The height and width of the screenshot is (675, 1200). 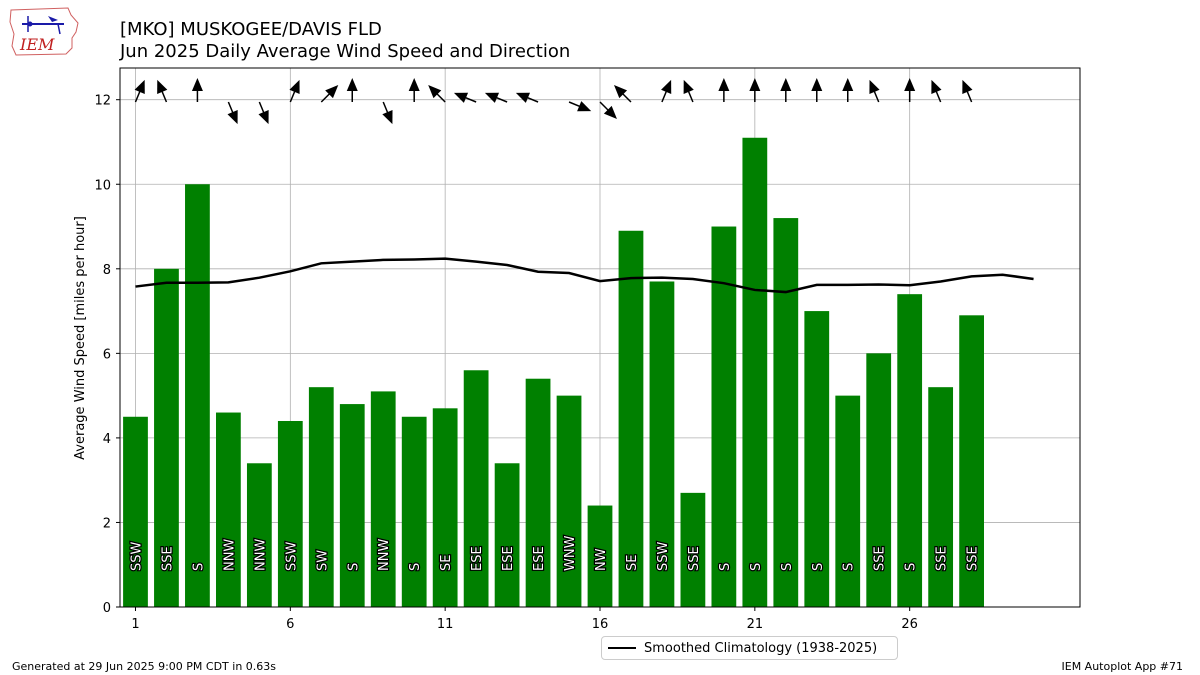 I want to click on direction-label-day-22: S, so click(x=787, y=567).